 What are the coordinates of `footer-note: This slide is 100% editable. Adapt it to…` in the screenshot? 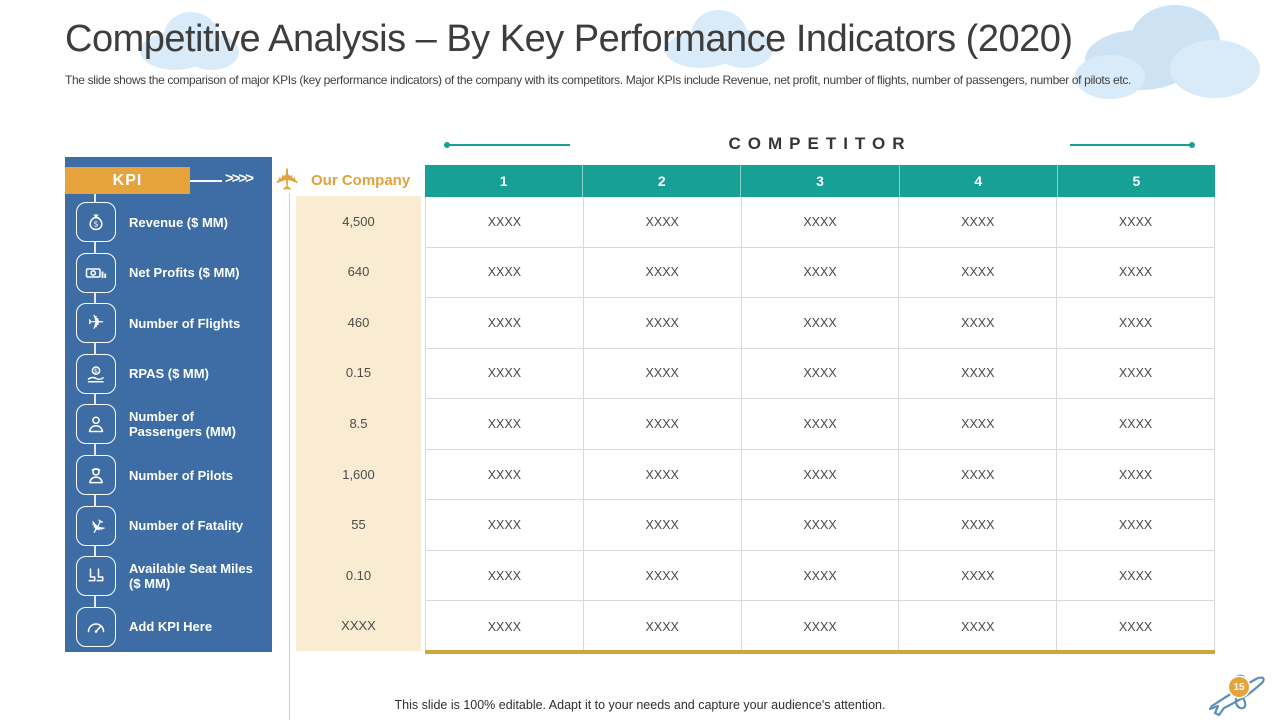 It's located at (640, 705).